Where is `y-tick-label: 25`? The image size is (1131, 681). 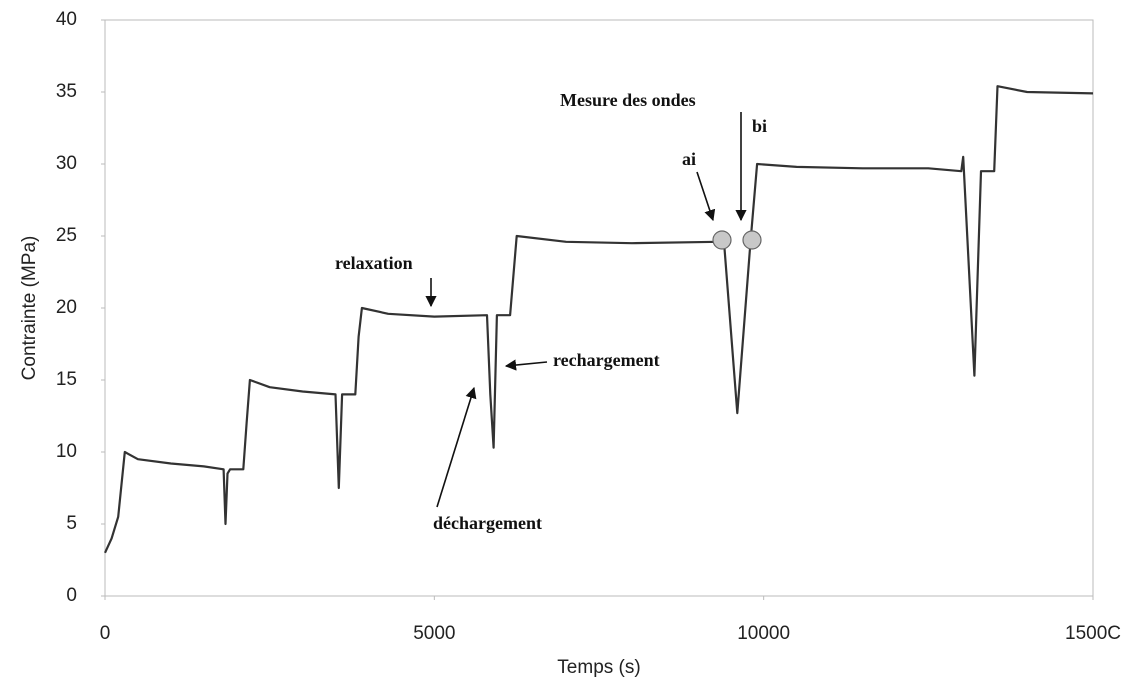
y-tick-label: 25 is located at coordinates (66, 235).